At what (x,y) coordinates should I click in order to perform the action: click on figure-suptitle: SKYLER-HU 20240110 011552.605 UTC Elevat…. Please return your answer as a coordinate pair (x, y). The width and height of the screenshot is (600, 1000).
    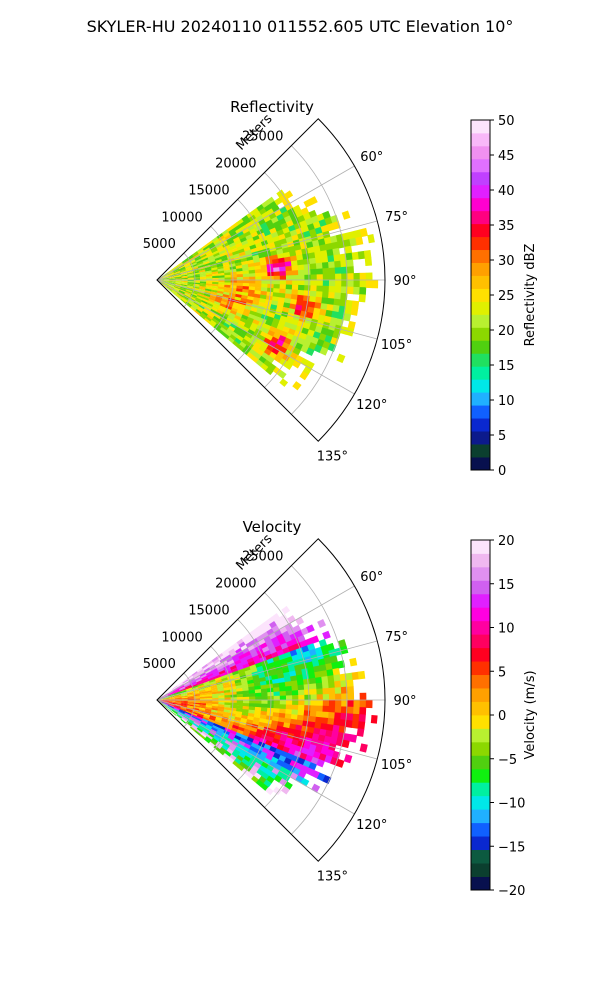
    Looking at the image, I should click on (300, 26).